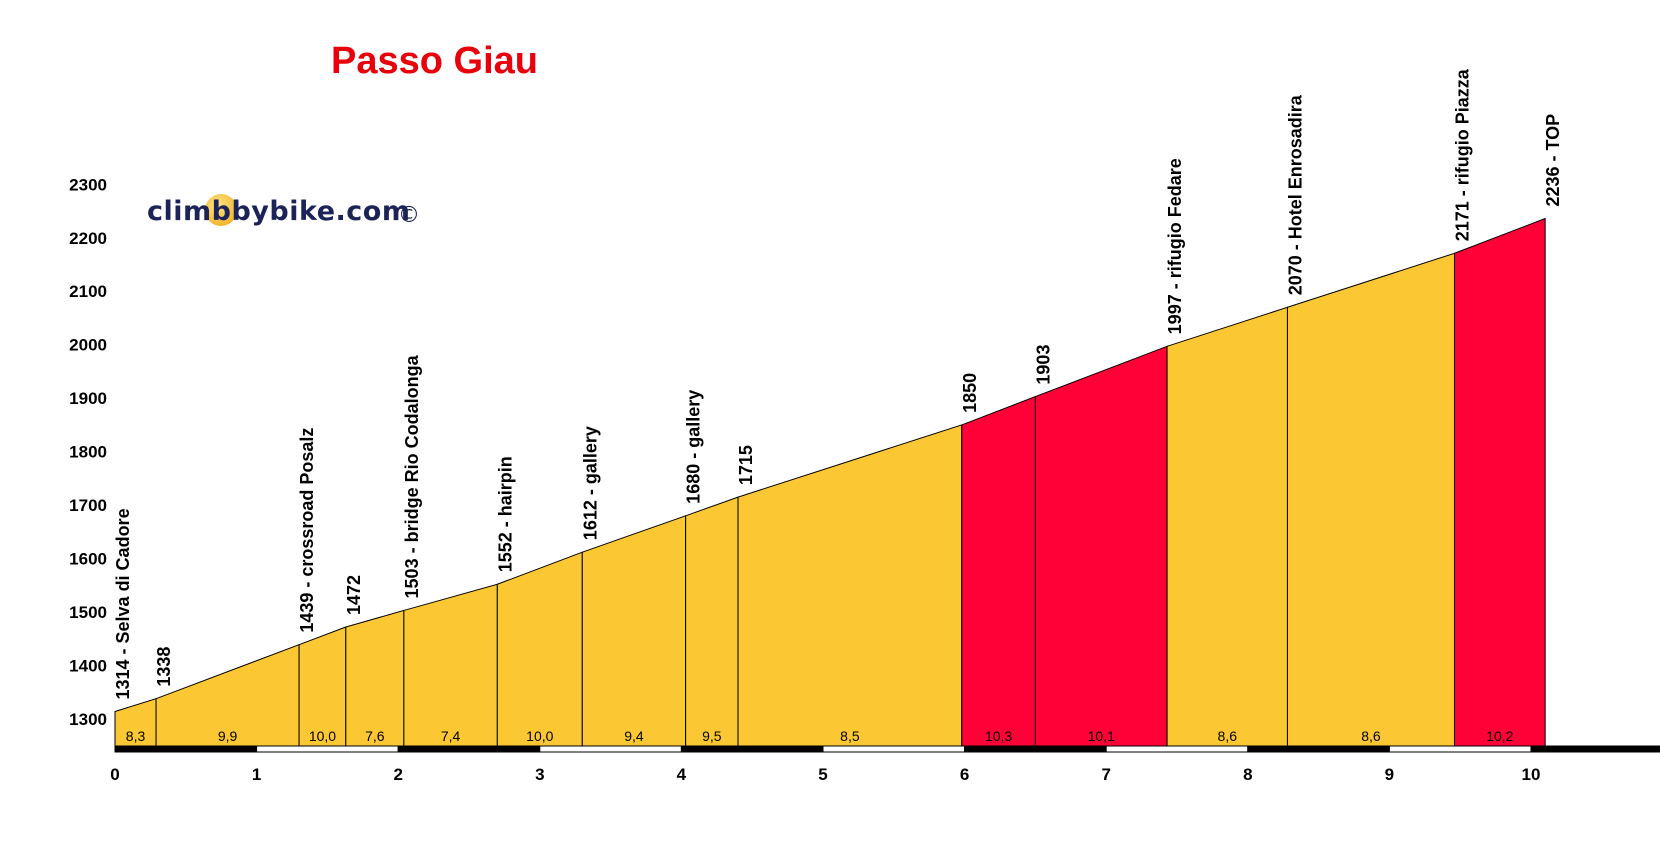 The width and height of the screenshot is (1660, 848). Describe the element at coordinates (279, 211) in the screenshot. I see `site-logo: climbbybike.com` at that location.